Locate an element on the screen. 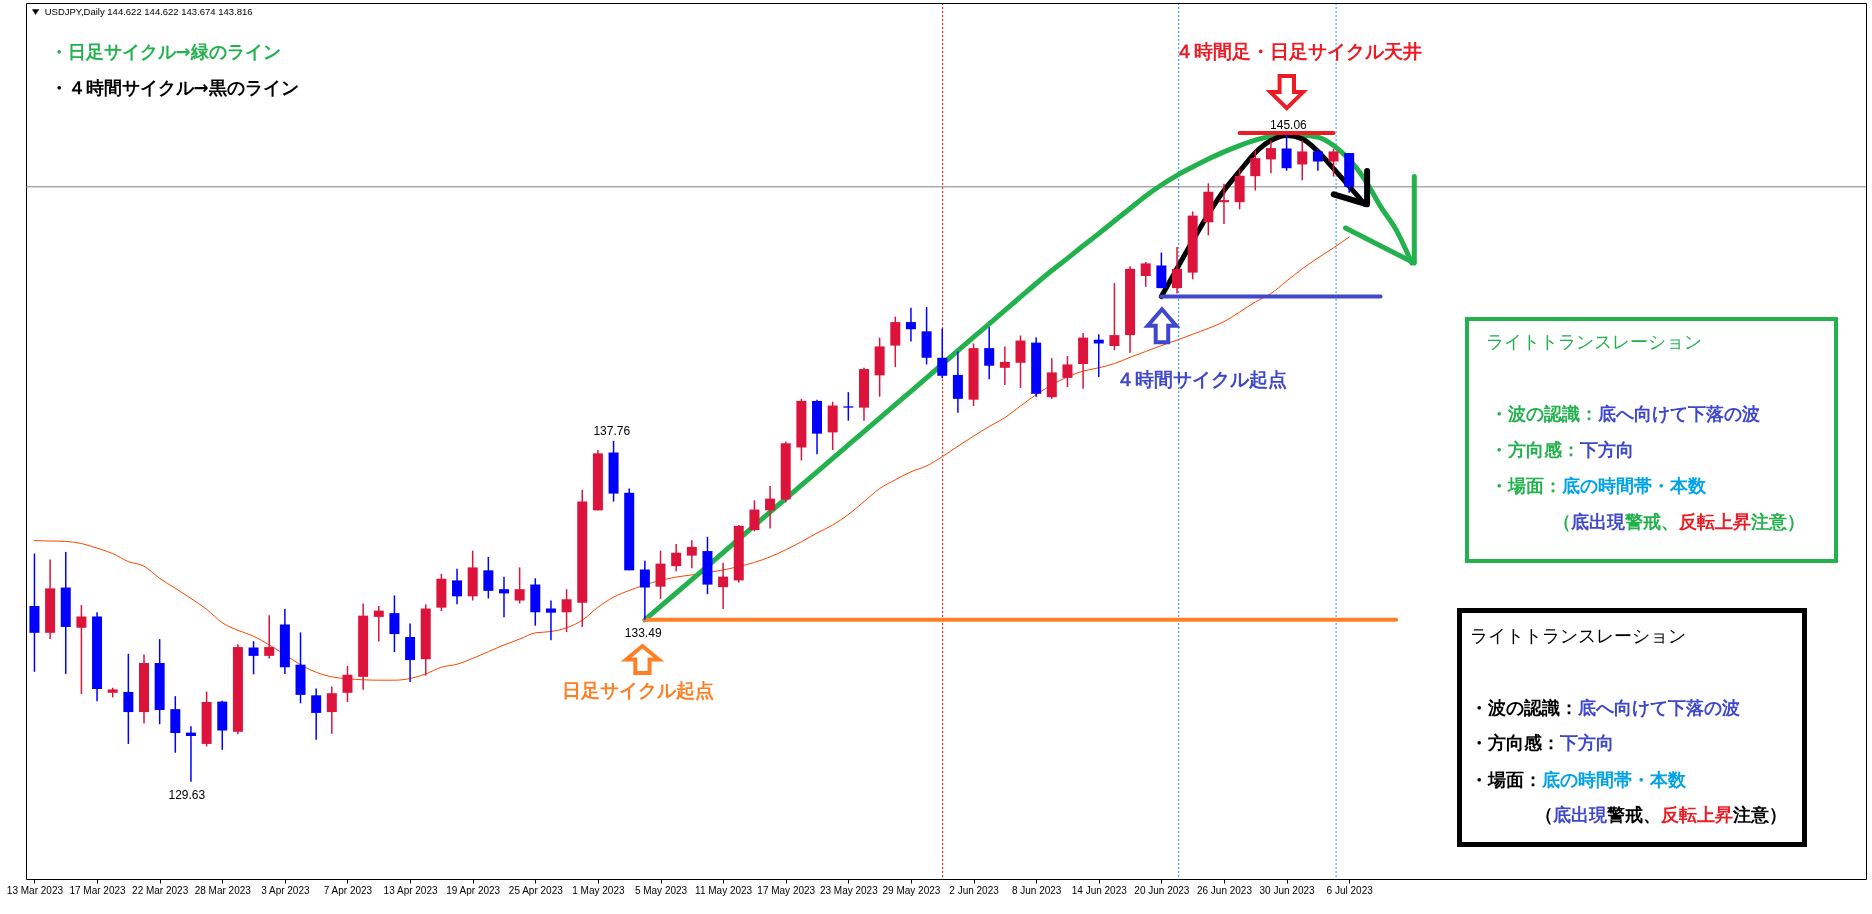 Image resolution: width=1872 pixels, height=914 pixels. x-tick-label: 23 May 2023 is located at coordinates (849, 890).